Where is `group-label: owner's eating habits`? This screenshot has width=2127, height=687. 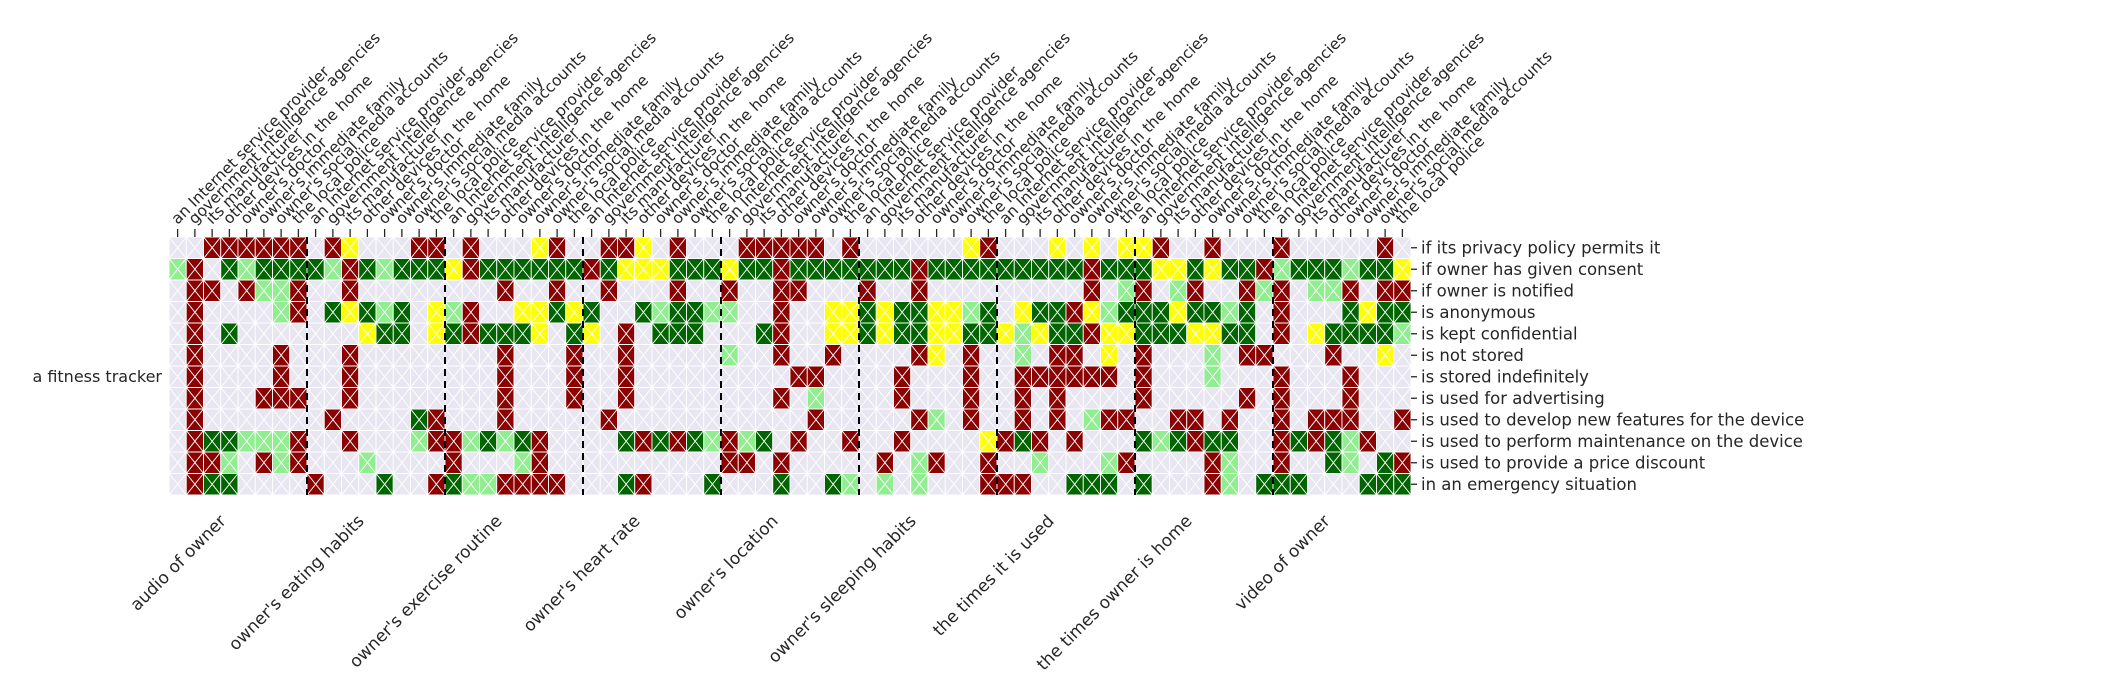
group-label: owner's eating habits is located at coordinates (297, 583).